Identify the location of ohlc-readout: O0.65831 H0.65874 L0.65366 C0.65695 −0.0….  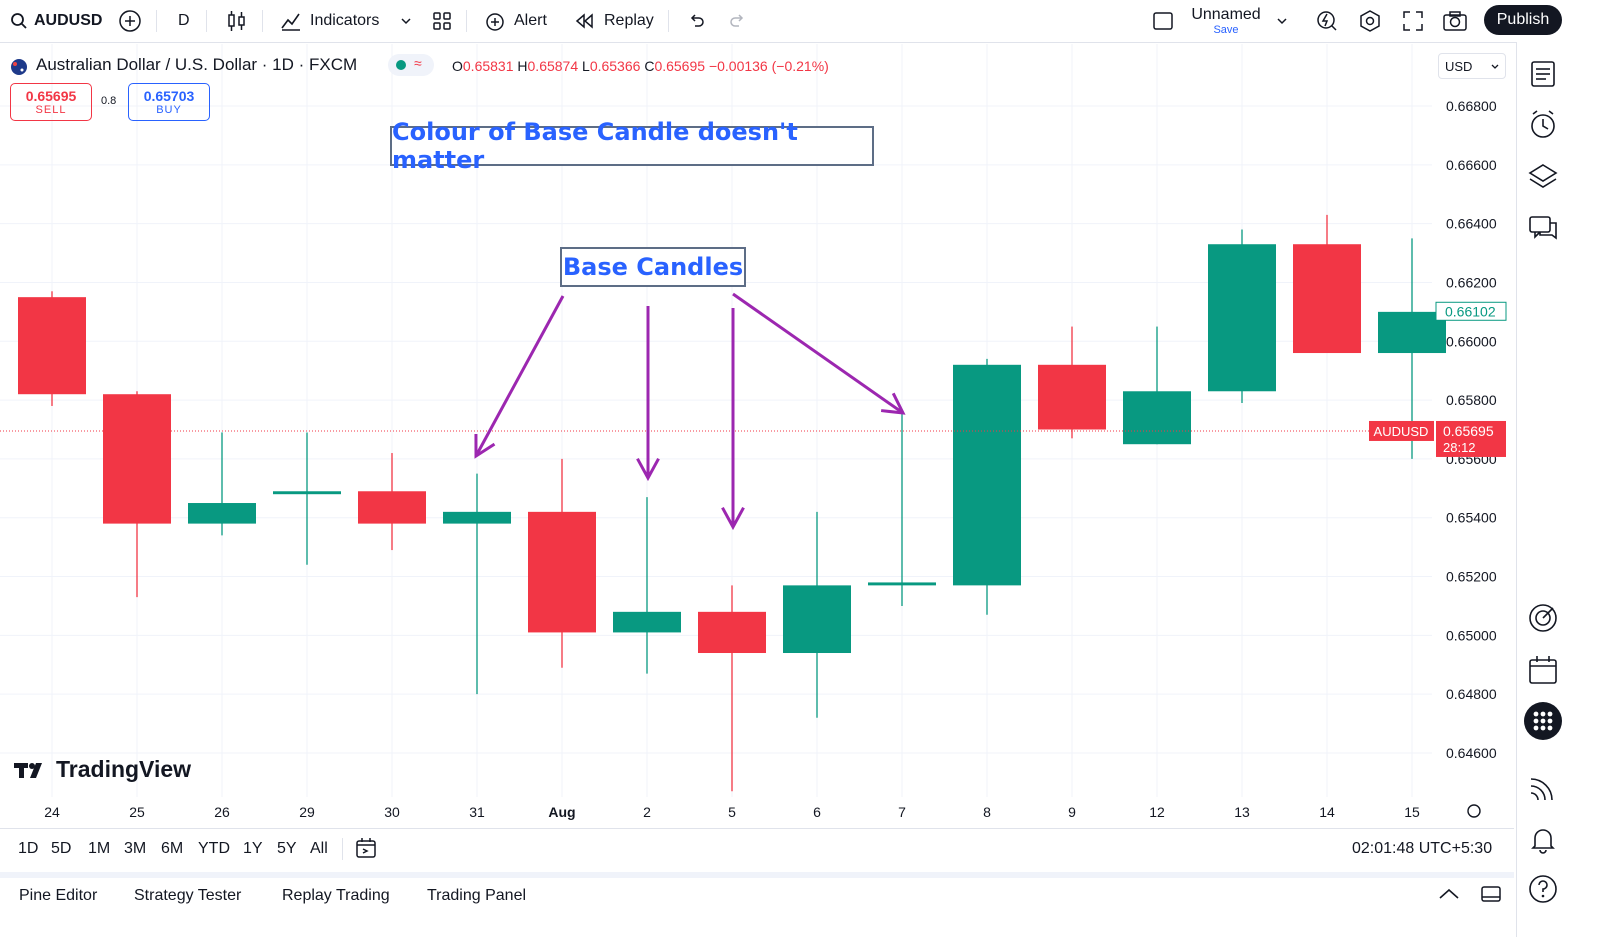
(640, 66).